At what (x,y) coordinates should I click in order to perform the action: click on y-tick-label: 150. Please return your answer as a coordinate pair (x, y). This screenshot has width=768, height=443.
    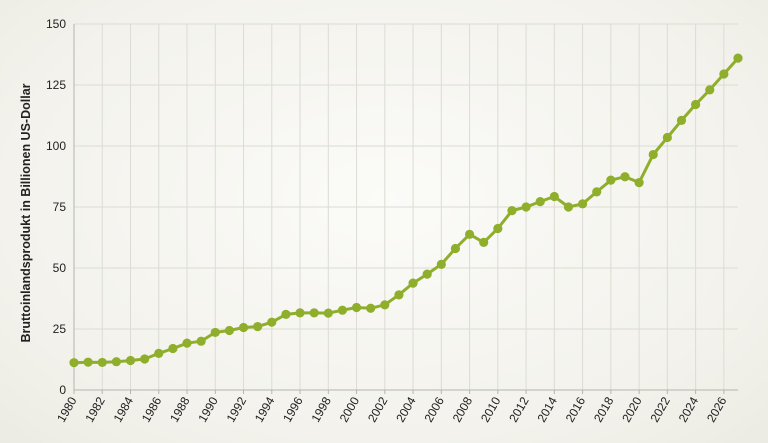
    Looking at the image, I should click on (56, 24).